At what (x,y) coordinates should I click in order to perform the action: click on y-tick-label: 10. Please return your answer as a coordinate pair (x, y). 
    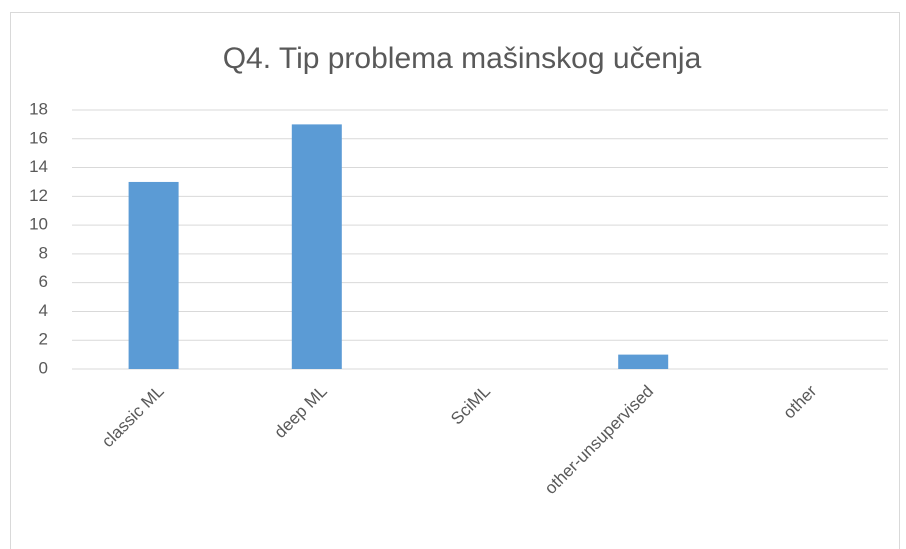
    Looking at the image, I should click on (38, 224).